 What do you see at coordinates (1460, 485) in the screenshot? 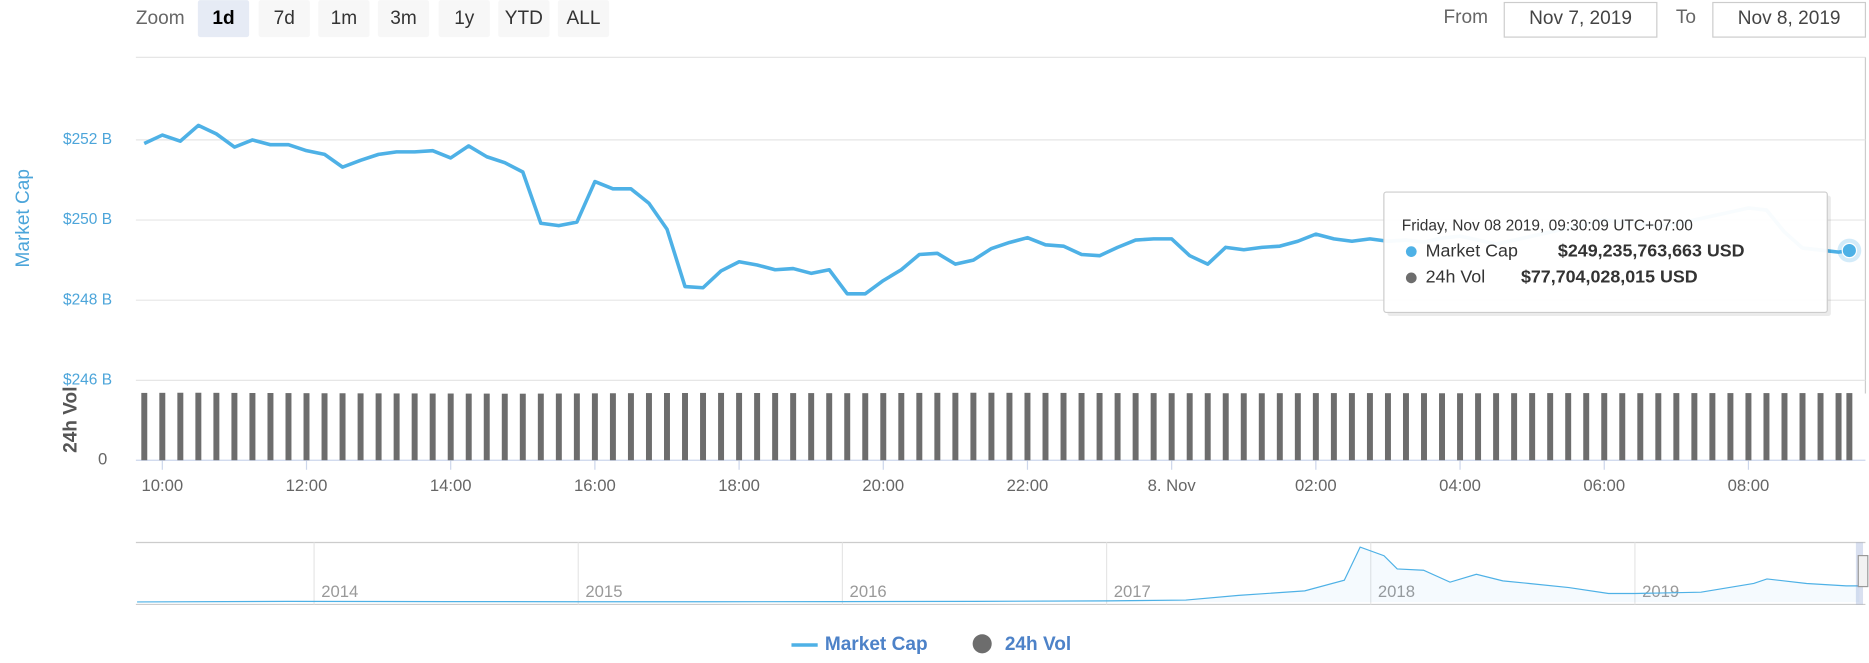
I see `x-tick-label: 04:00` at bounding box center [1460, 485].